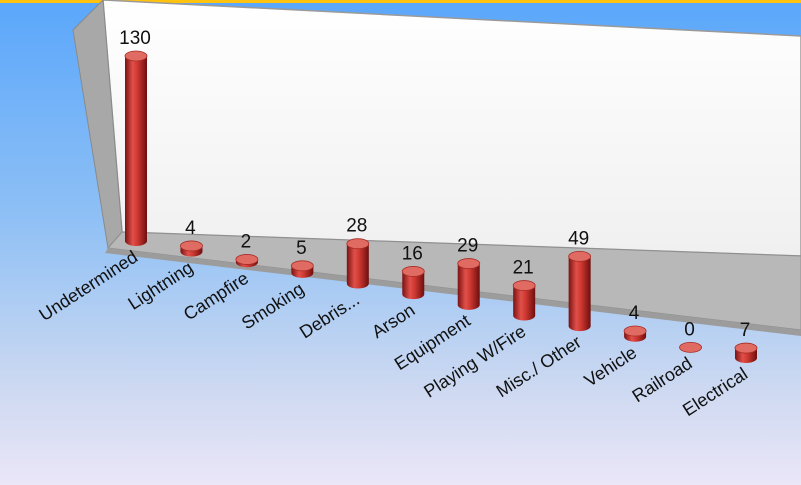 This screenshot has height=485, width=801. Describe the element at coordinates (393, 321) in the screenshot. I see `category-label-arson: Arson` at that location.